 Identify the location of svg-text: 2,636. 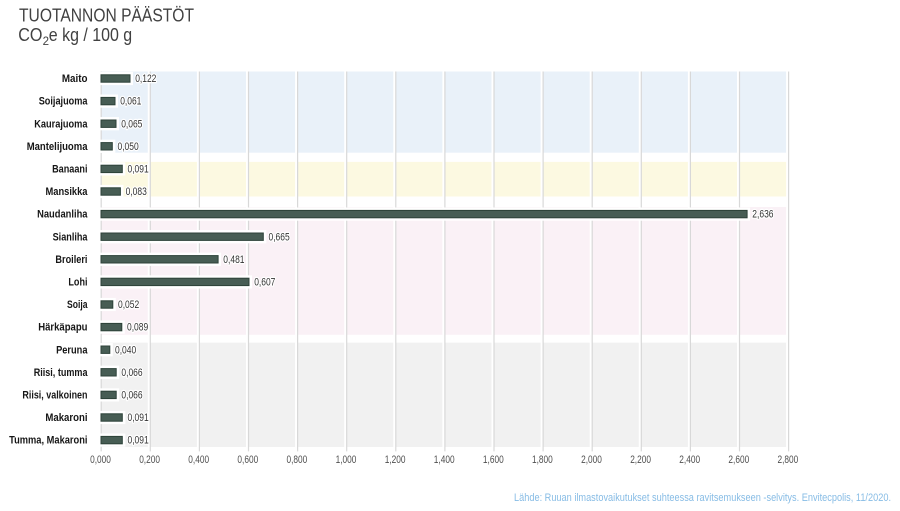
(762, 215).